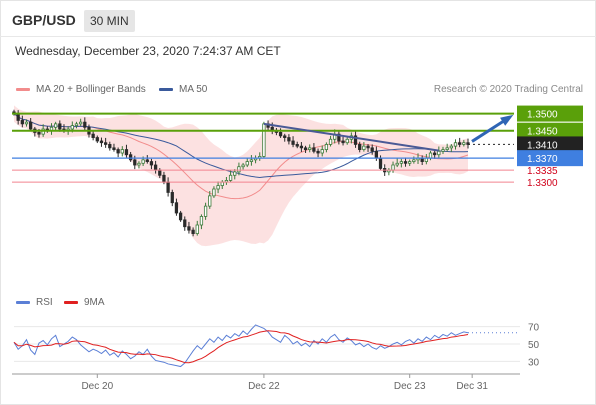  What do you see at coordinates (507, 120) in the screenshot?
I see `forecast-arrow-head` at bounding box center [507, 120].